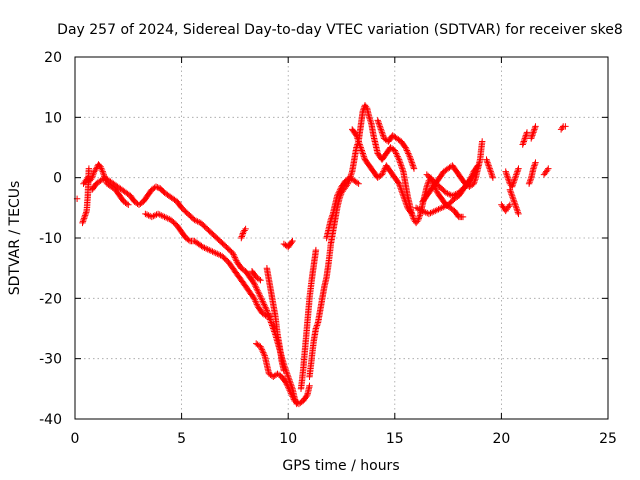 The image size is (640, 480). Describe the element at coordinates (53, 118) in the screenshot. I see `y-tick-label: 10` at that location.